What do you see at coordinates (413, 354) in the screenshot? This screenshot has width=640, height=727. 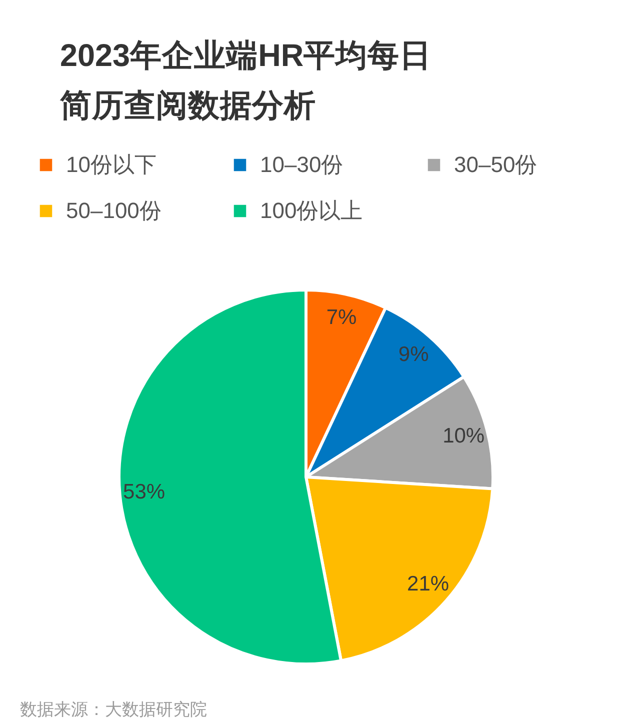 I see `data-label: 9%` at bounding box center [413, 354].